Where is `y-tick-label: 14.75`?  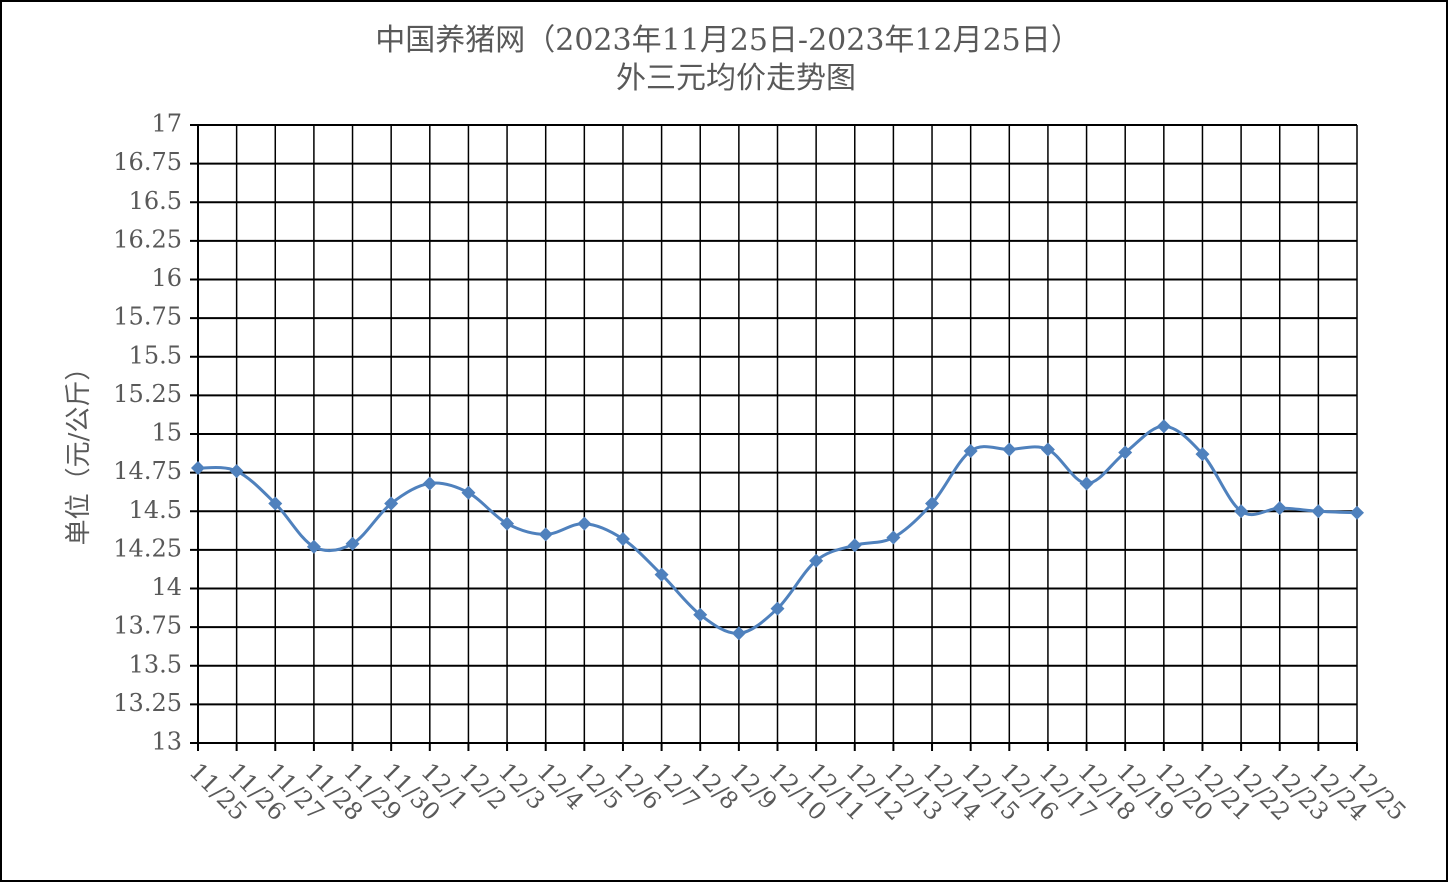
y-tick-label: 14.75 is located at coordinates (147, 471).